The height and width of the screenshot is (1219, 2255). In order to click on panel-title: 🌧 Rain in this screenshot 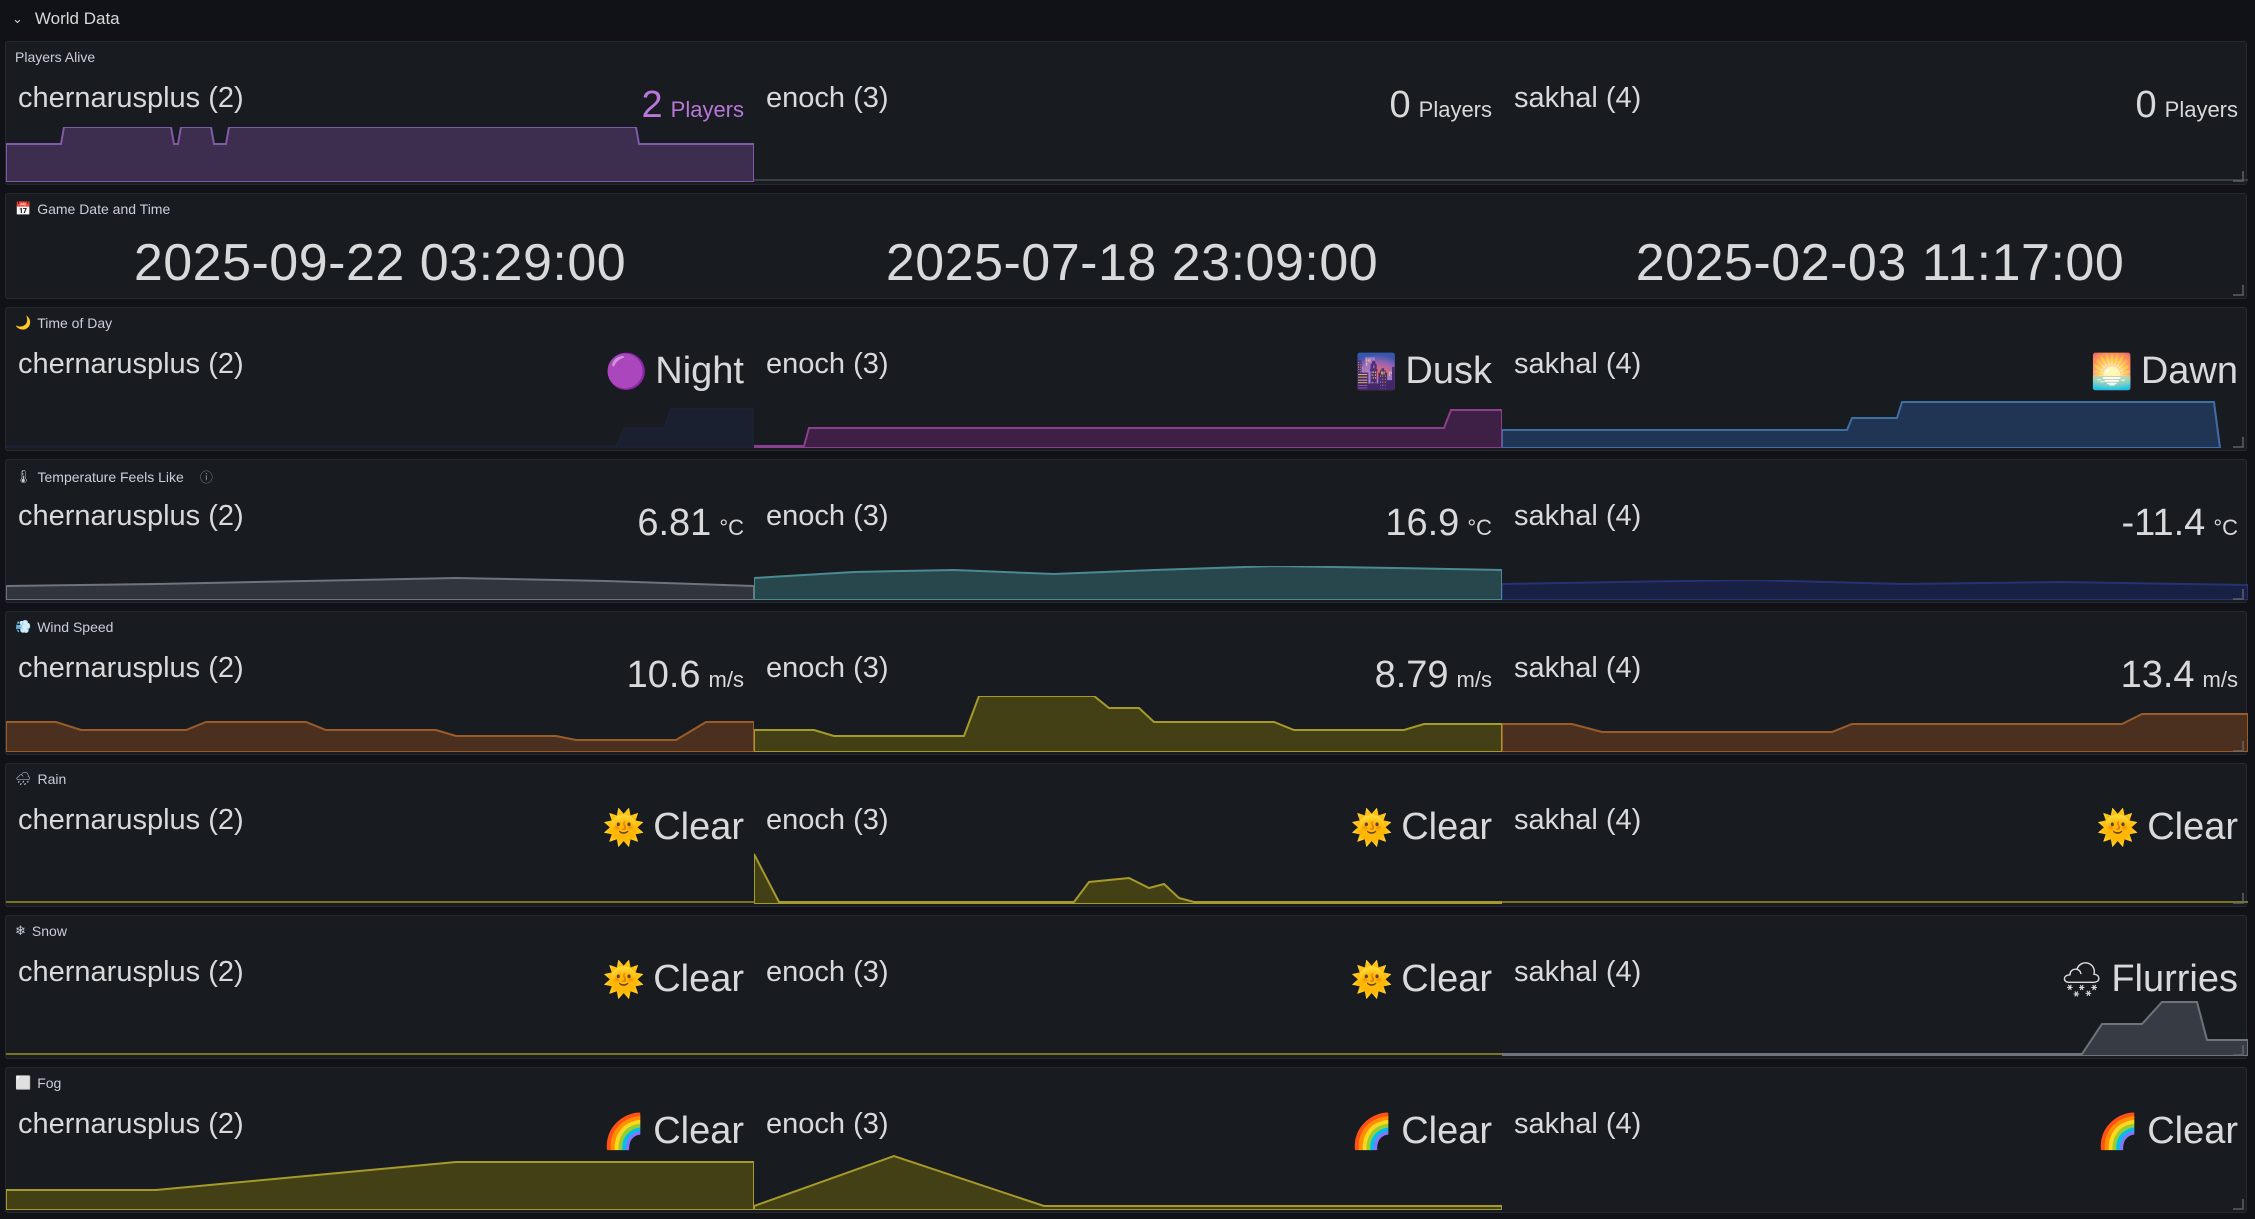, I will do `click(41, 779)`.